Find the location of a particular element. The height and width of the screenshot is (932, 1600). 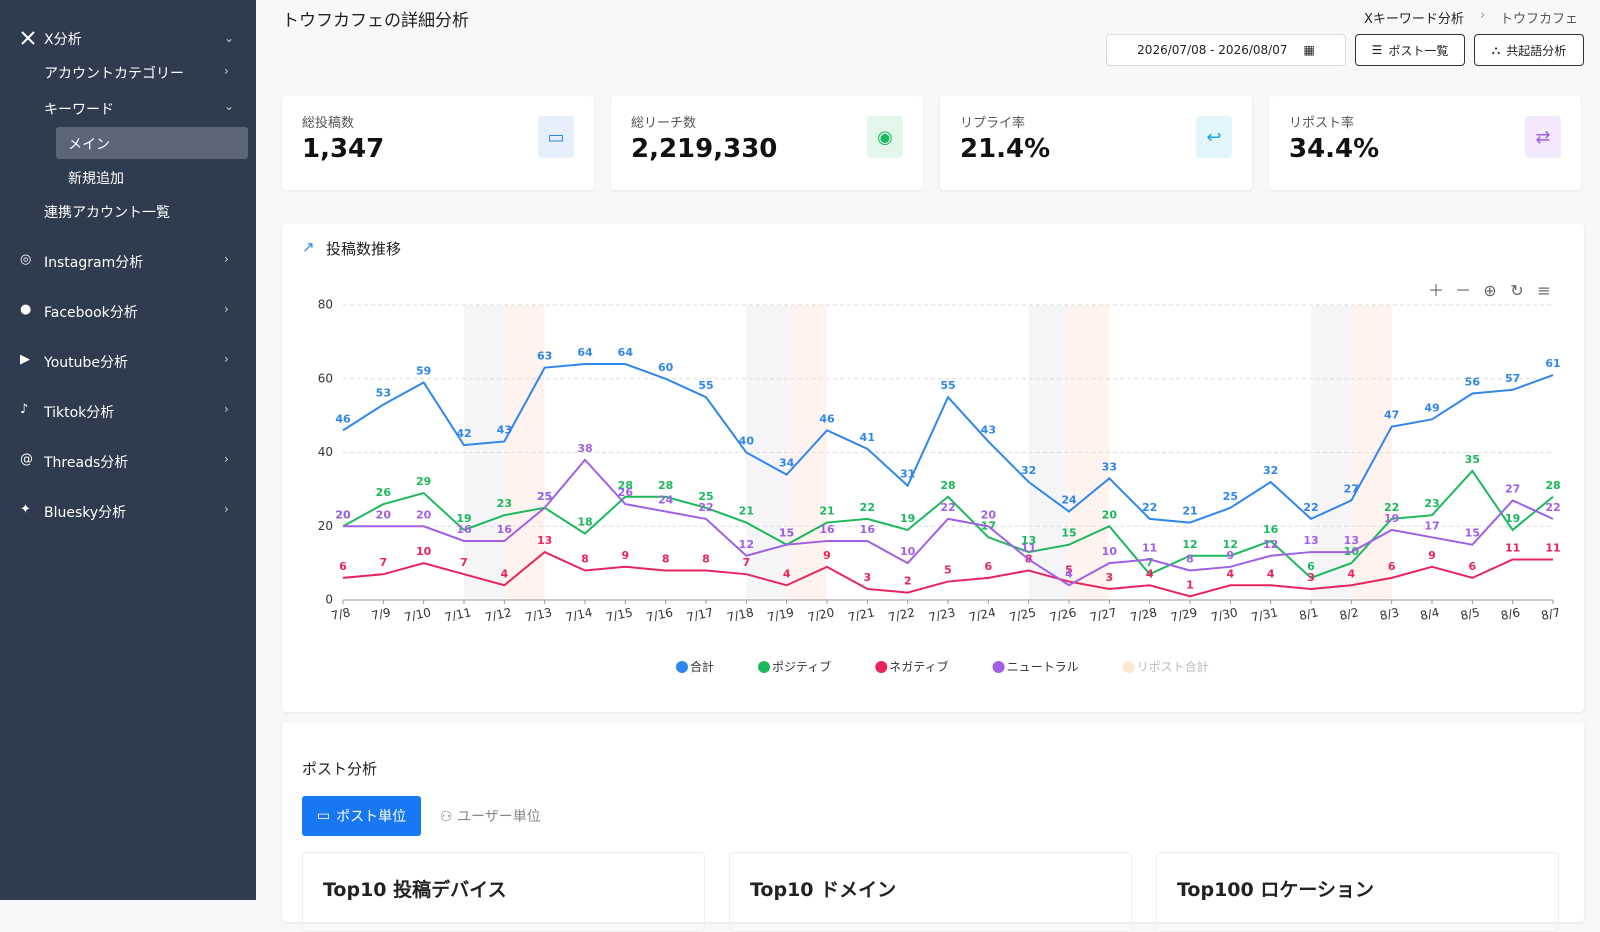

tab: ⚇ ユーザー単位 is located at coordinates (490, 816).